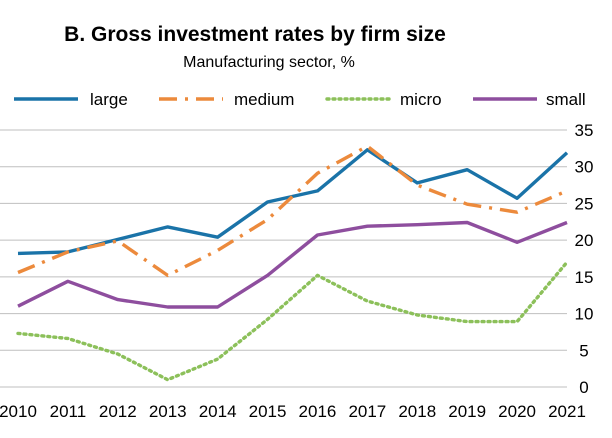 This screenshot has width=612, height=438. What do you see at coordinates (584, 314) in the screenshot?
I see `y-tick-label: 10` at bounding box center [584, 314].